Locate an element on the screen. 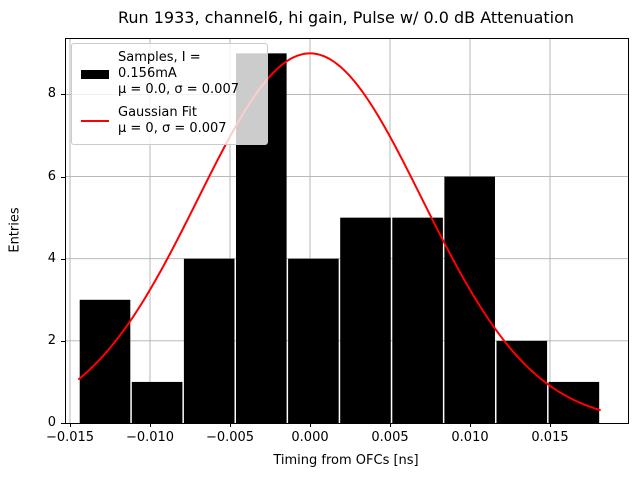 This screenshot has width=640, height=480. legend-entry-samples-texts: Samples, I = 0.156mA μ = 0.0, σ = 0.007 is located at coordinates (188, 74).